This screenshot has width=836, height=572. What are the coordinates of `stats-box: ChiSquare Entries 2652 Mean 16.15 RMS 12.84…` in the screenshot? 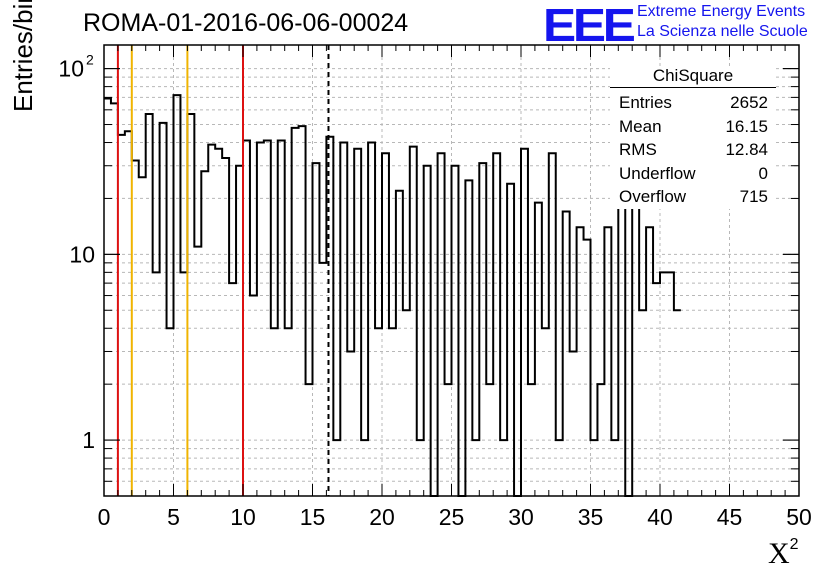 It's located at (693, 137).